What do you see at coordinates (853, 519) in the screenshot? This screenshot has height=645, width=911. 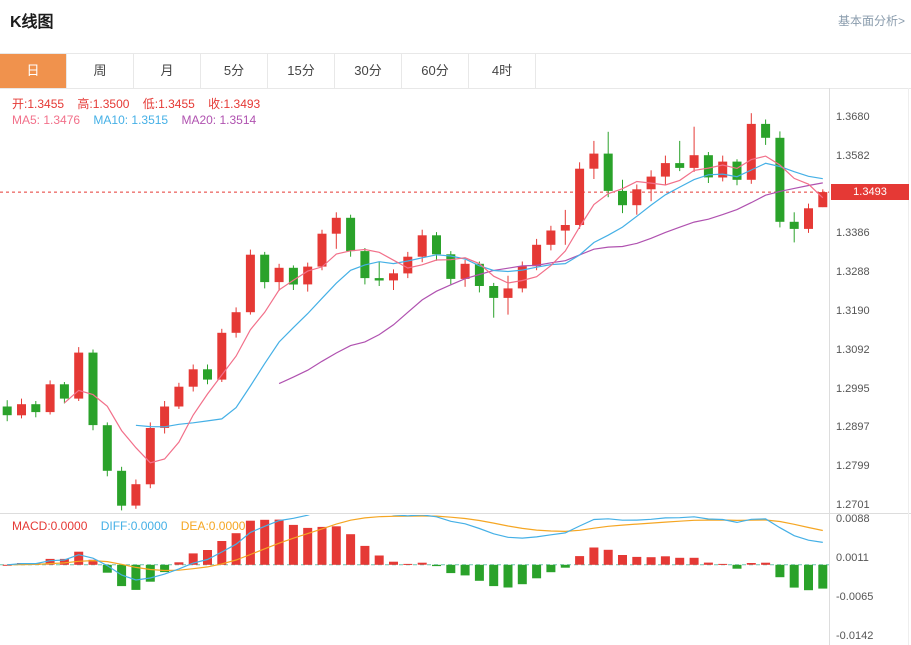 I see `macd-axis-label: 0.0088` at bounding box center [853, 519].